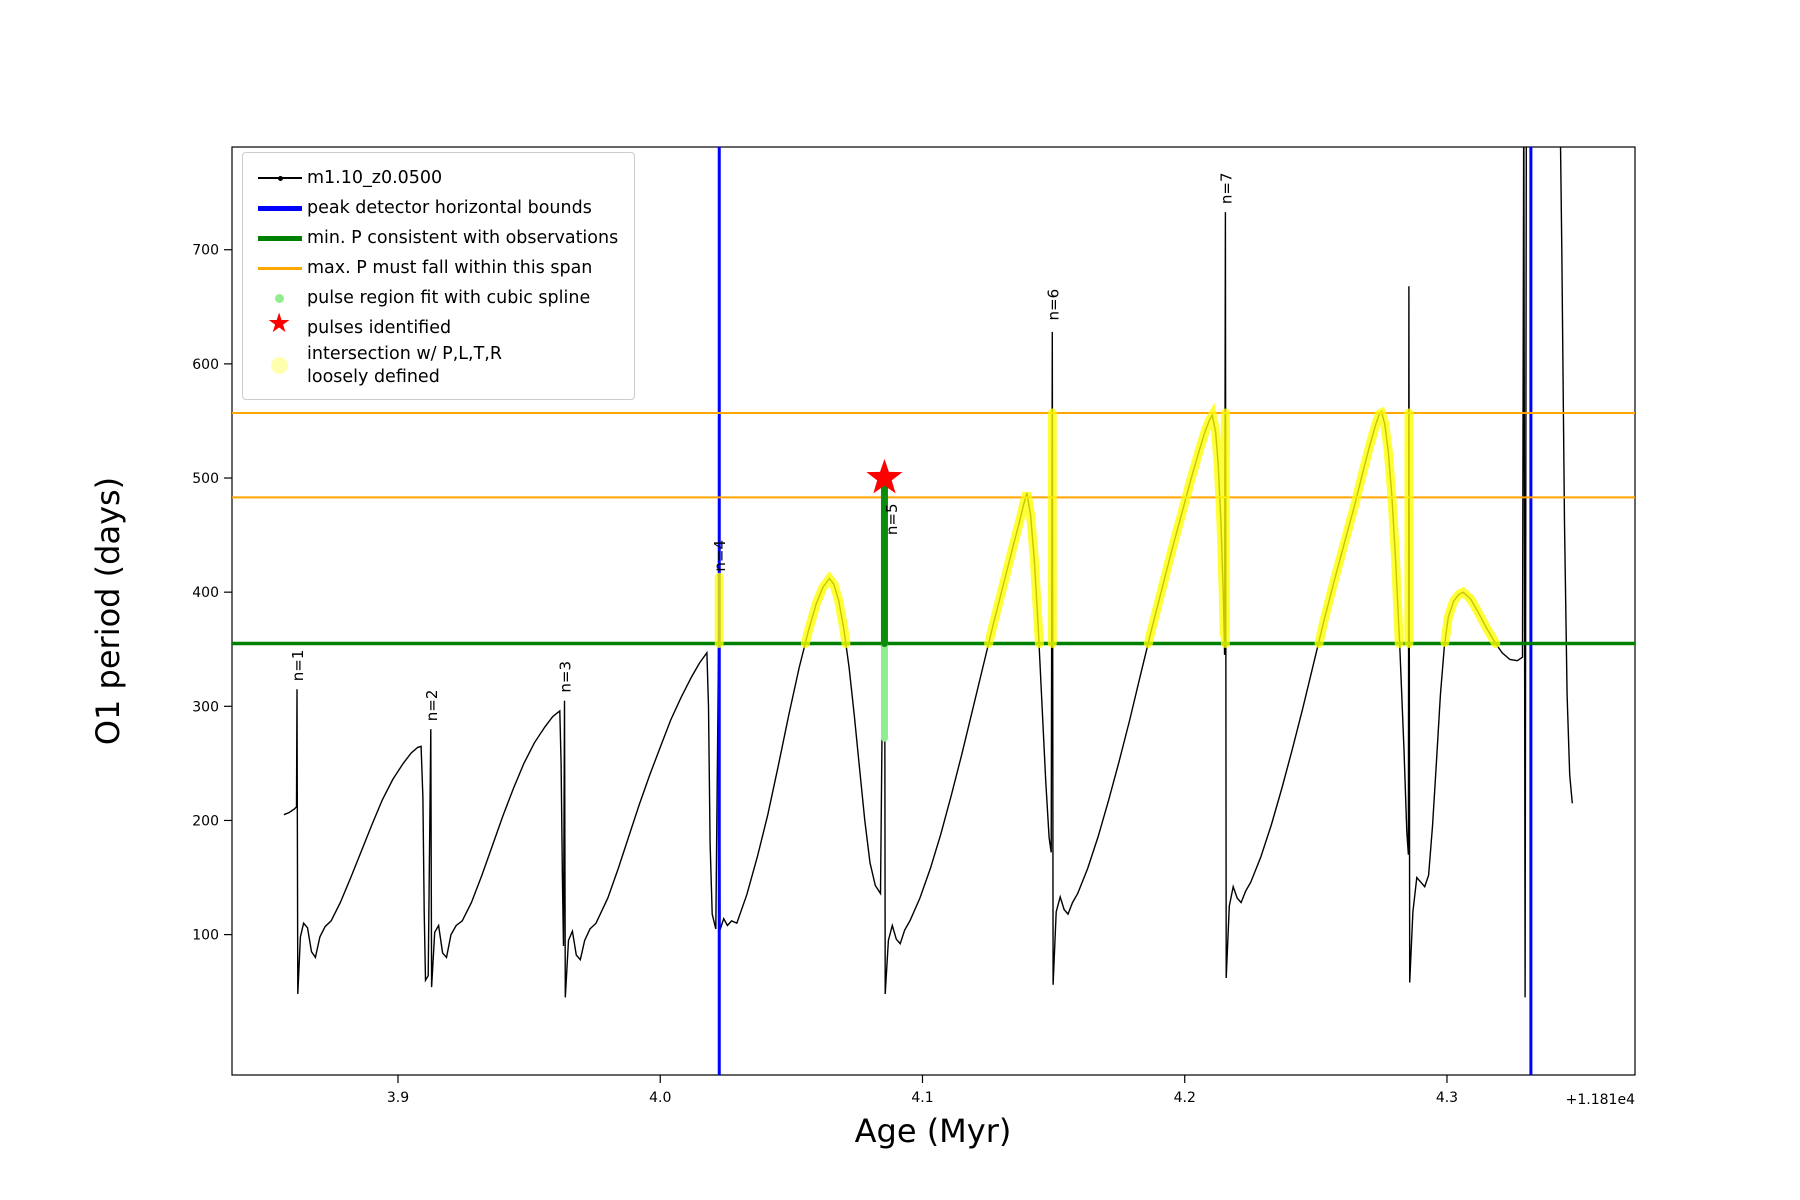 This screenshot has width=1800, height=1200. I want to click on intersection-overlay, so click(1107, 525).